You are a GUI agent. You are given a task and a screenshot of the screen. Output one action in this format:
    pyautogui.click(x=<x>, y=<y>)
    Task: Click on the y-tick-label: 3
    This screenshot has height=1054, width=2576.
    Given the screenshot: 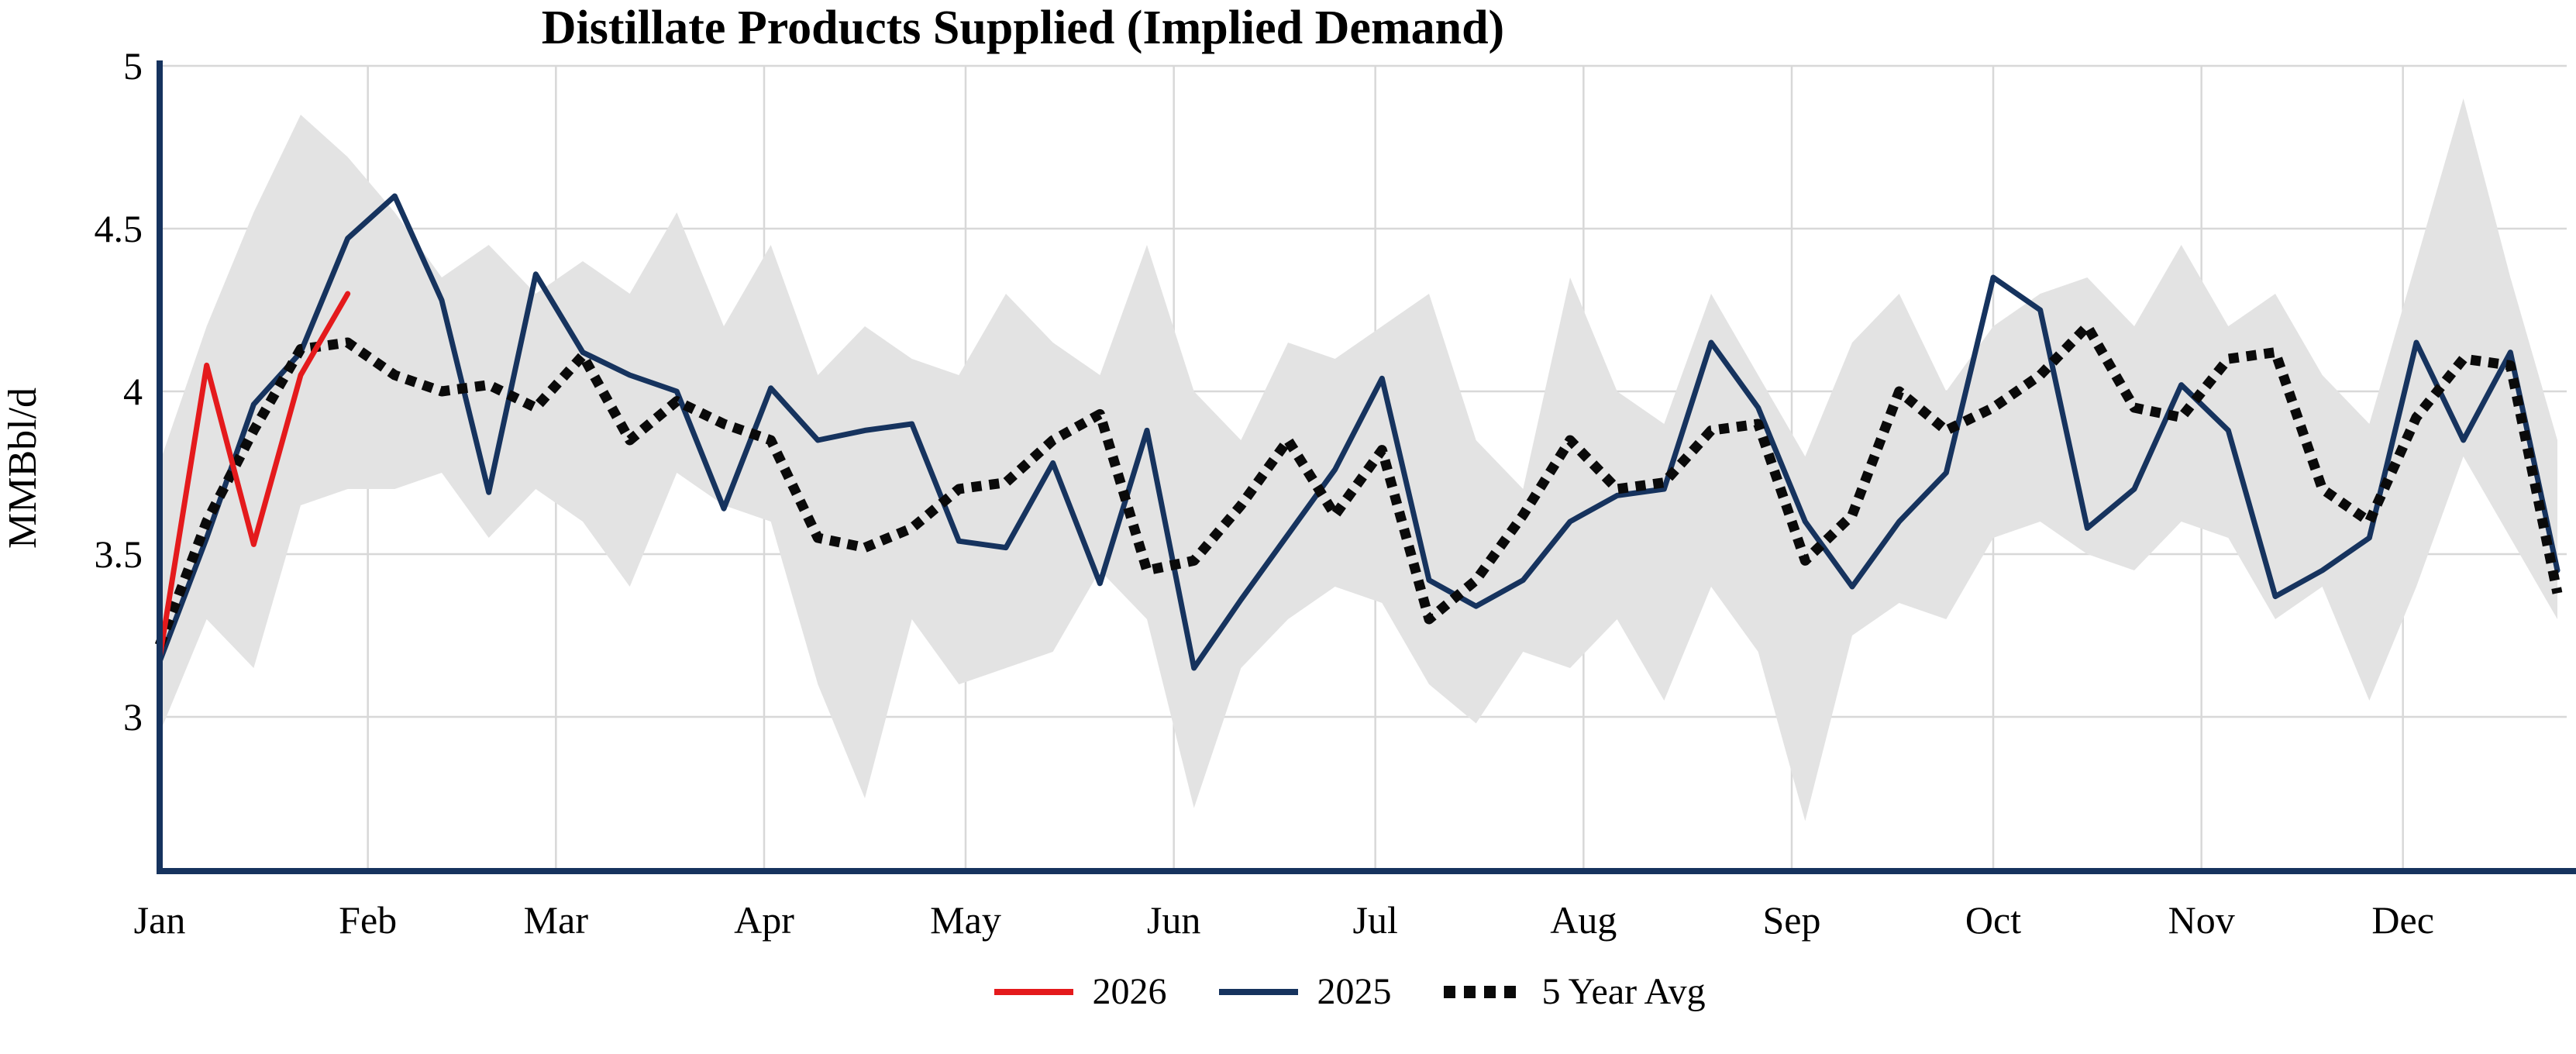 What is the action you would take?
    pyautogui.click(x=133, y=717)
    